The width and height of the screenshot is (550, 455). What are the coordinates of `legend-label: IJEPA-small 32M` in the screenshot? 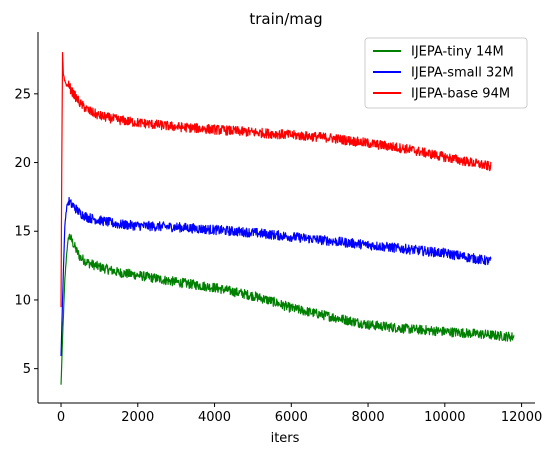 It's located at (462, 73).